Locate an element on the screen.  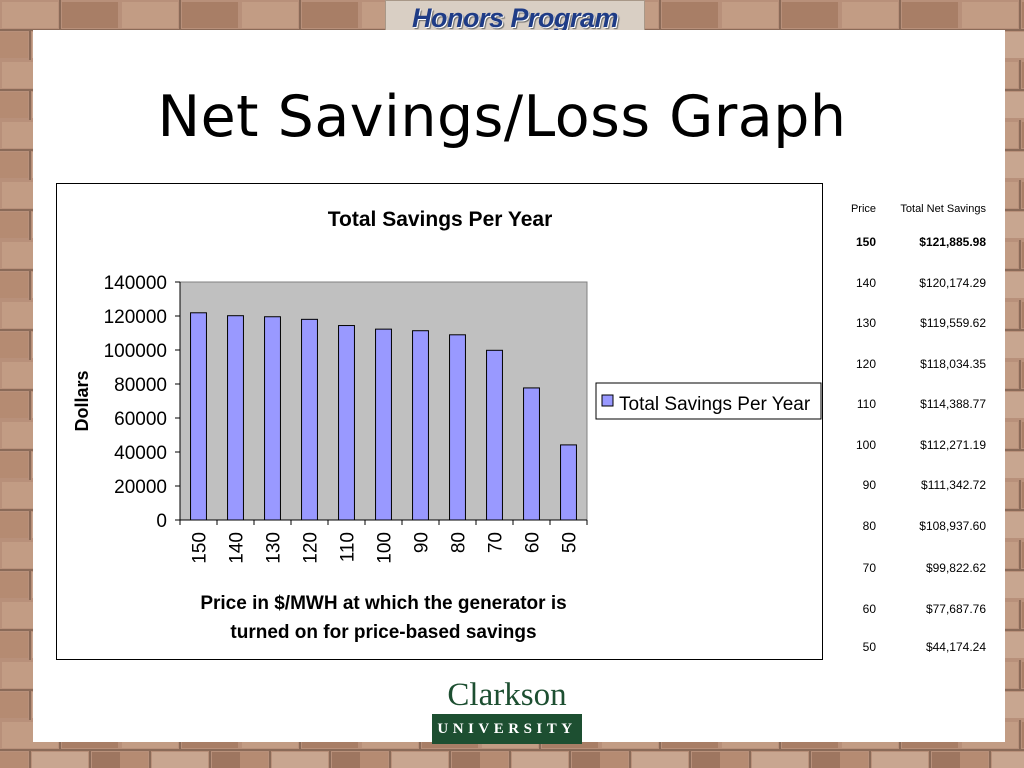
x-tick-label: 150 is located at coordinates (200, 548).